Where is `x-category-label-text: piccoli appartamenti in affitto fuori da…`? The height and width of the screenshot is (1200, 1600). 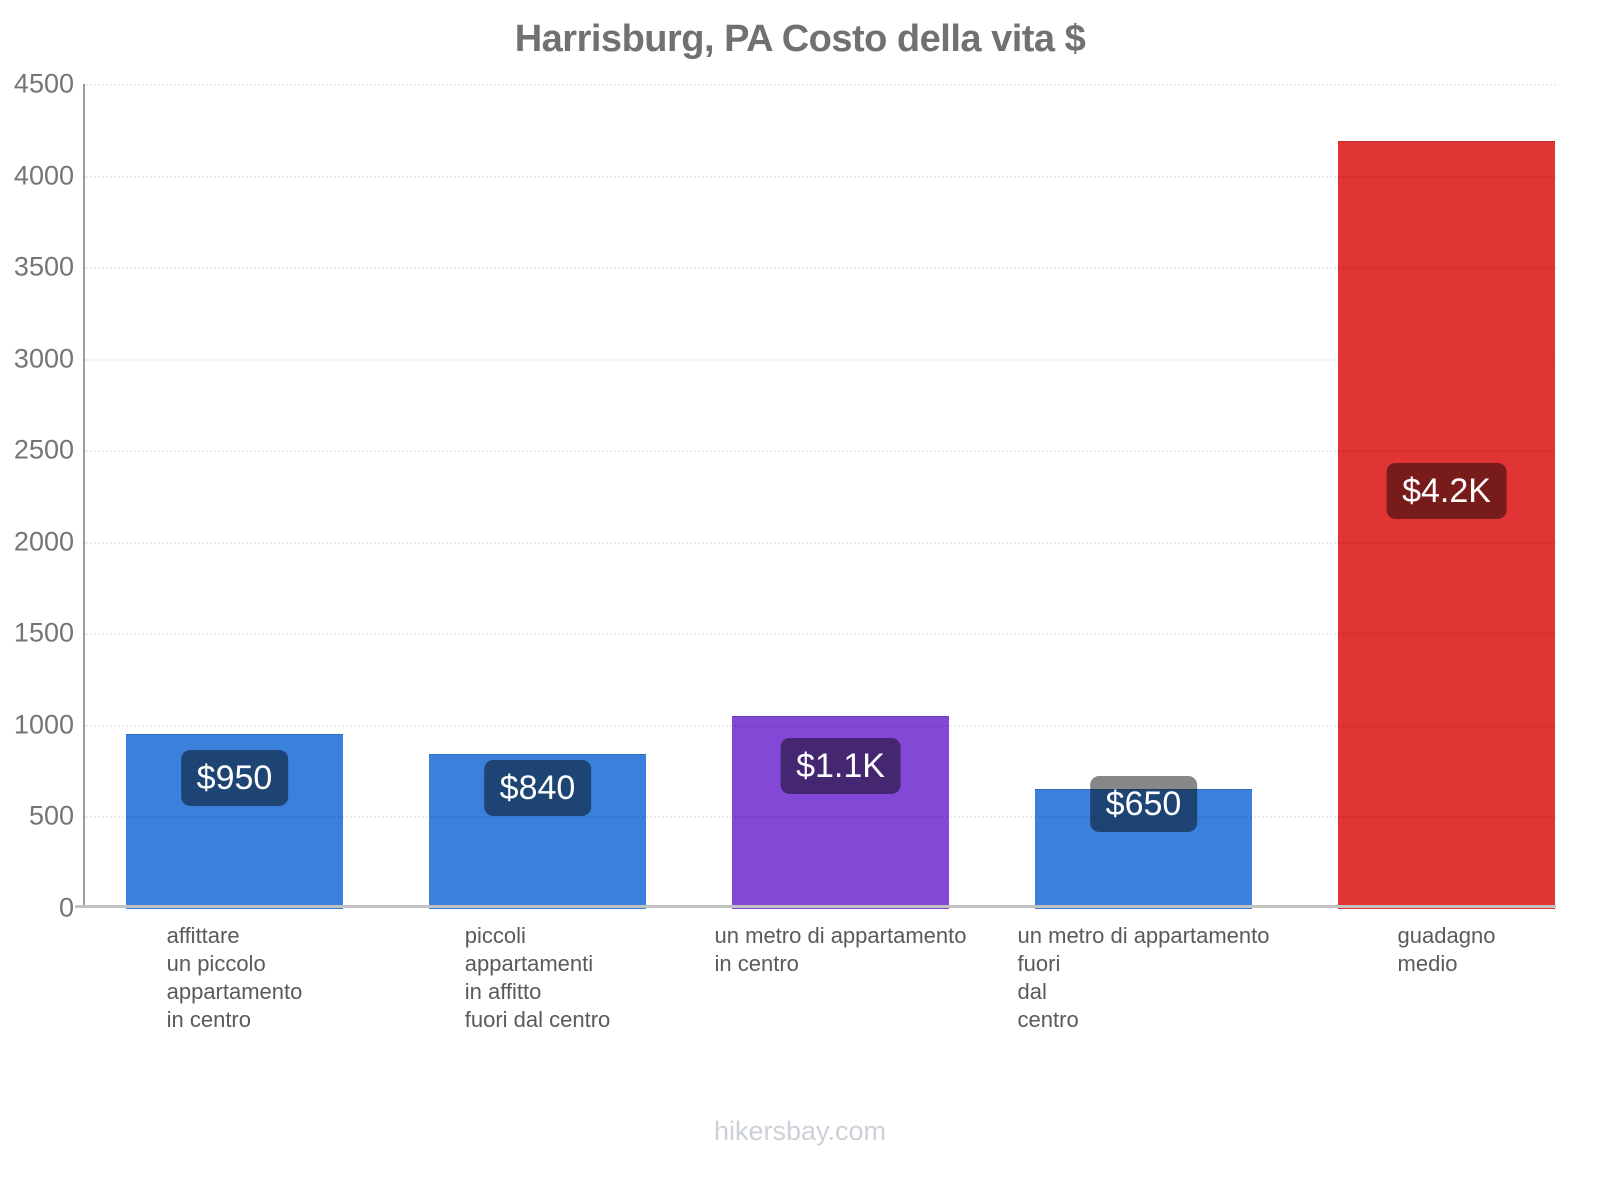
x-category-label-text: piccoli appartamenti in affitto fuori da… is located at coordinates (537, 977).